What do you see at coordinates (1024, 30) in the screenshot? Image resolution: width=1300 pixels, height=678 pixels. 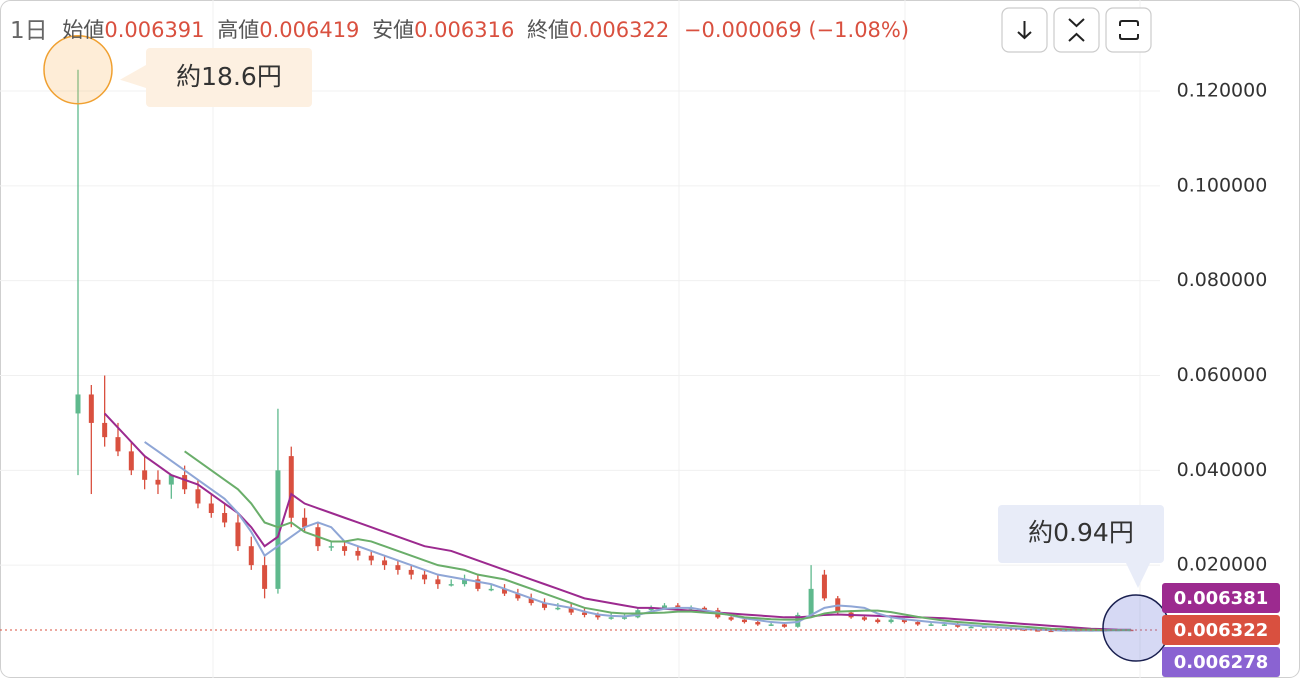 I see `scroll-button` at bounding box center [1024, 30].